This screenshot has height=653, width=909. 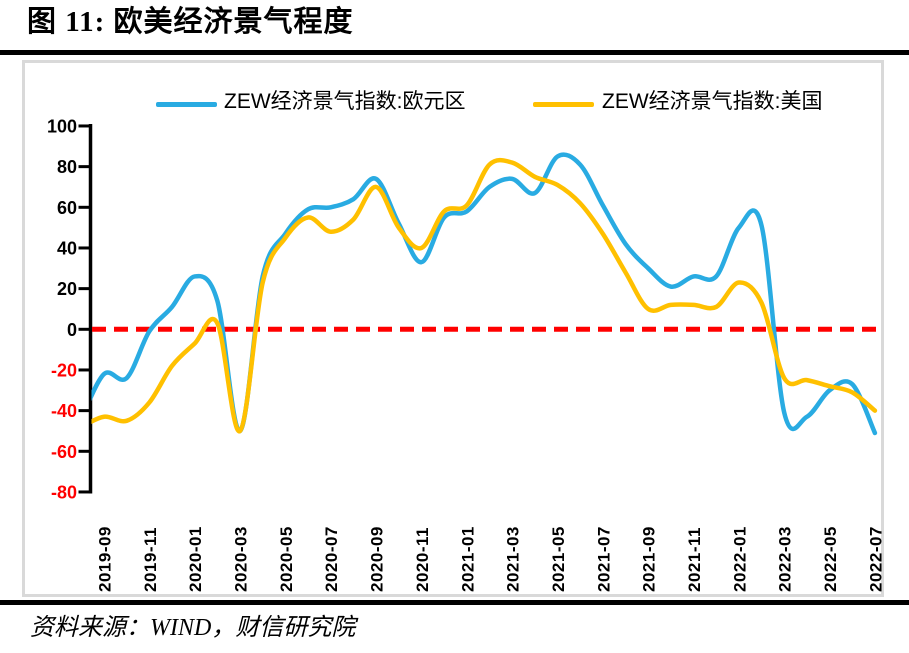 I want to click on x-tick-label: 2020-05, so click(x=286, y=559).